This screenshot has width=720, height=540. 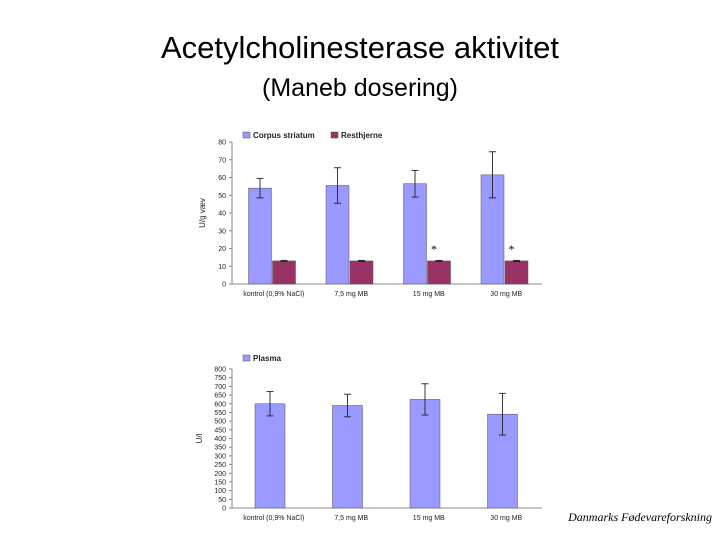 What do you see at coordinates (220, 430) in the screenshot?
I see `y-tick-label: 450` at bounding box center [220, 430].